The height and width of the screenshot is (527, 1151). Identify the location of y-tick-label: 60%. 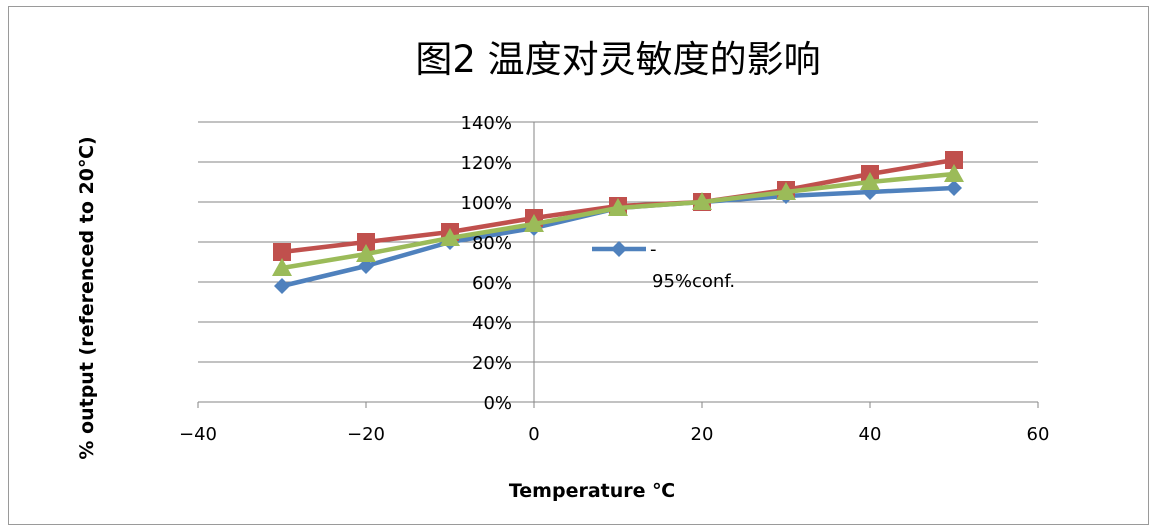
(492, 283).